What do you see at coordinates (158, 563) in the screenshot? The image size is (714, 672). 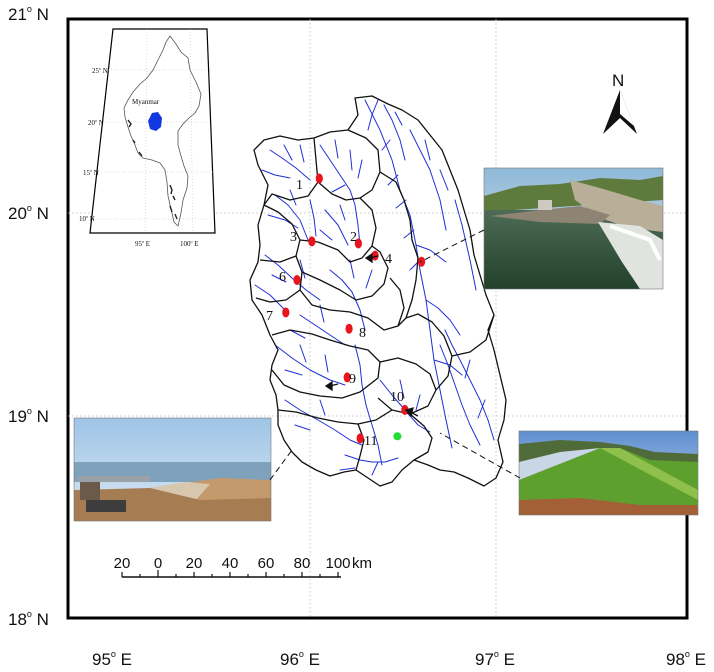 I see `scale-tick-0: 0` at bounding box center [158, 563].